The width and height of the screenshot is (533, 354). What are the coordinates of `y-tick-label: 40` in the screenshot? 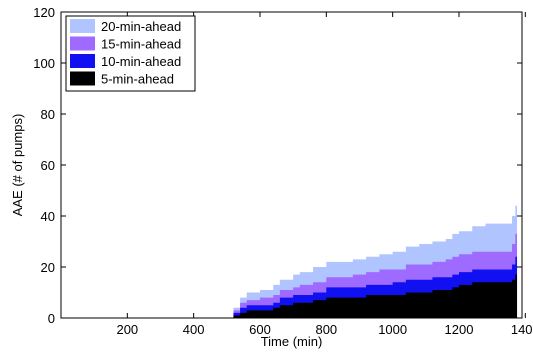 It's located at (48, 216).